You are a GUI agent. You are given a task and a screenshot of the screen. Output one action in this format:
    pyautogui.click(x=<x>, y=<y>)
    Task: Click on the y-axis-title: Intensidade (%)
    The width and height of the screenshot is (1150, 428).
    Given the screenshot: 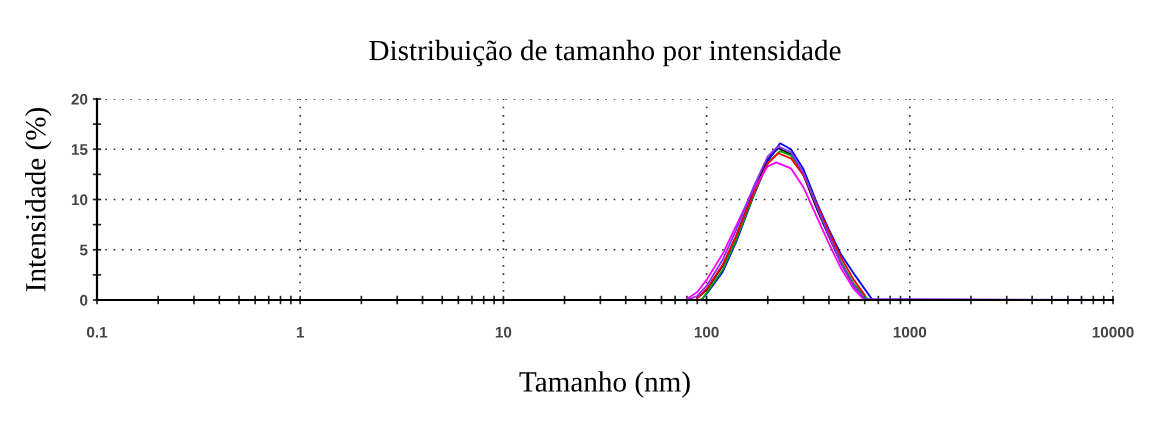 What is the action you would take?
    pyautogui.click(x=38, y=200)
    